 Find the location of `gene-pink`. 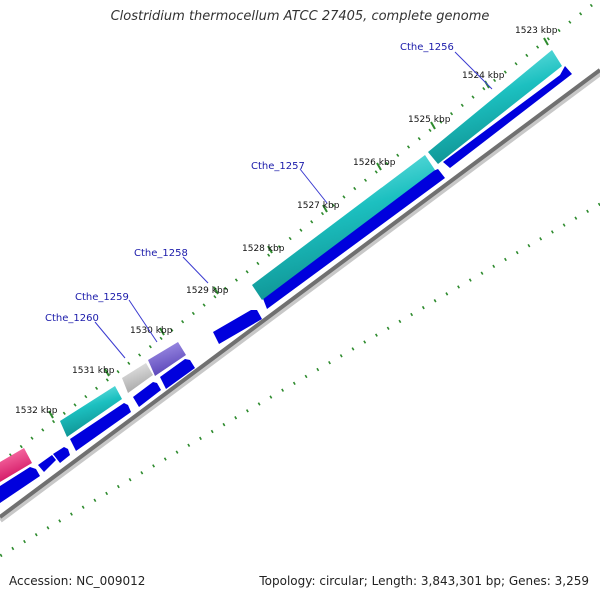

gene-pink is located at coordinates (16, 465).